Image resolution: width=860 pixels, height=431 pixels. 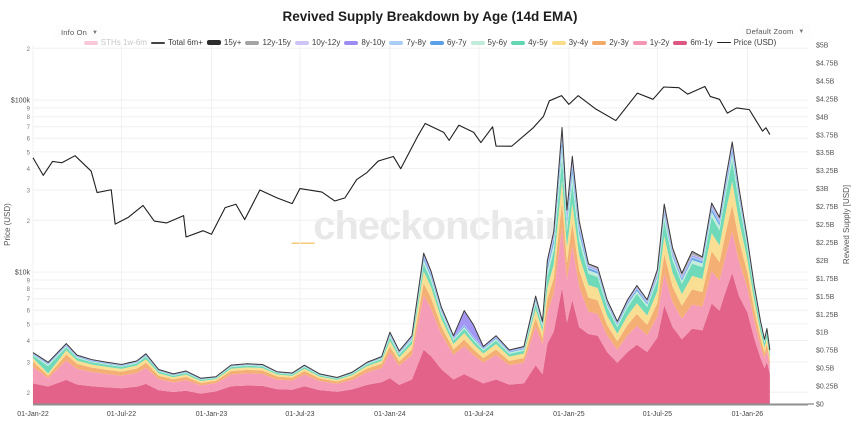 I want to click on legend-item-10y-12y: 10y-12y, so click(x=317, y=42).